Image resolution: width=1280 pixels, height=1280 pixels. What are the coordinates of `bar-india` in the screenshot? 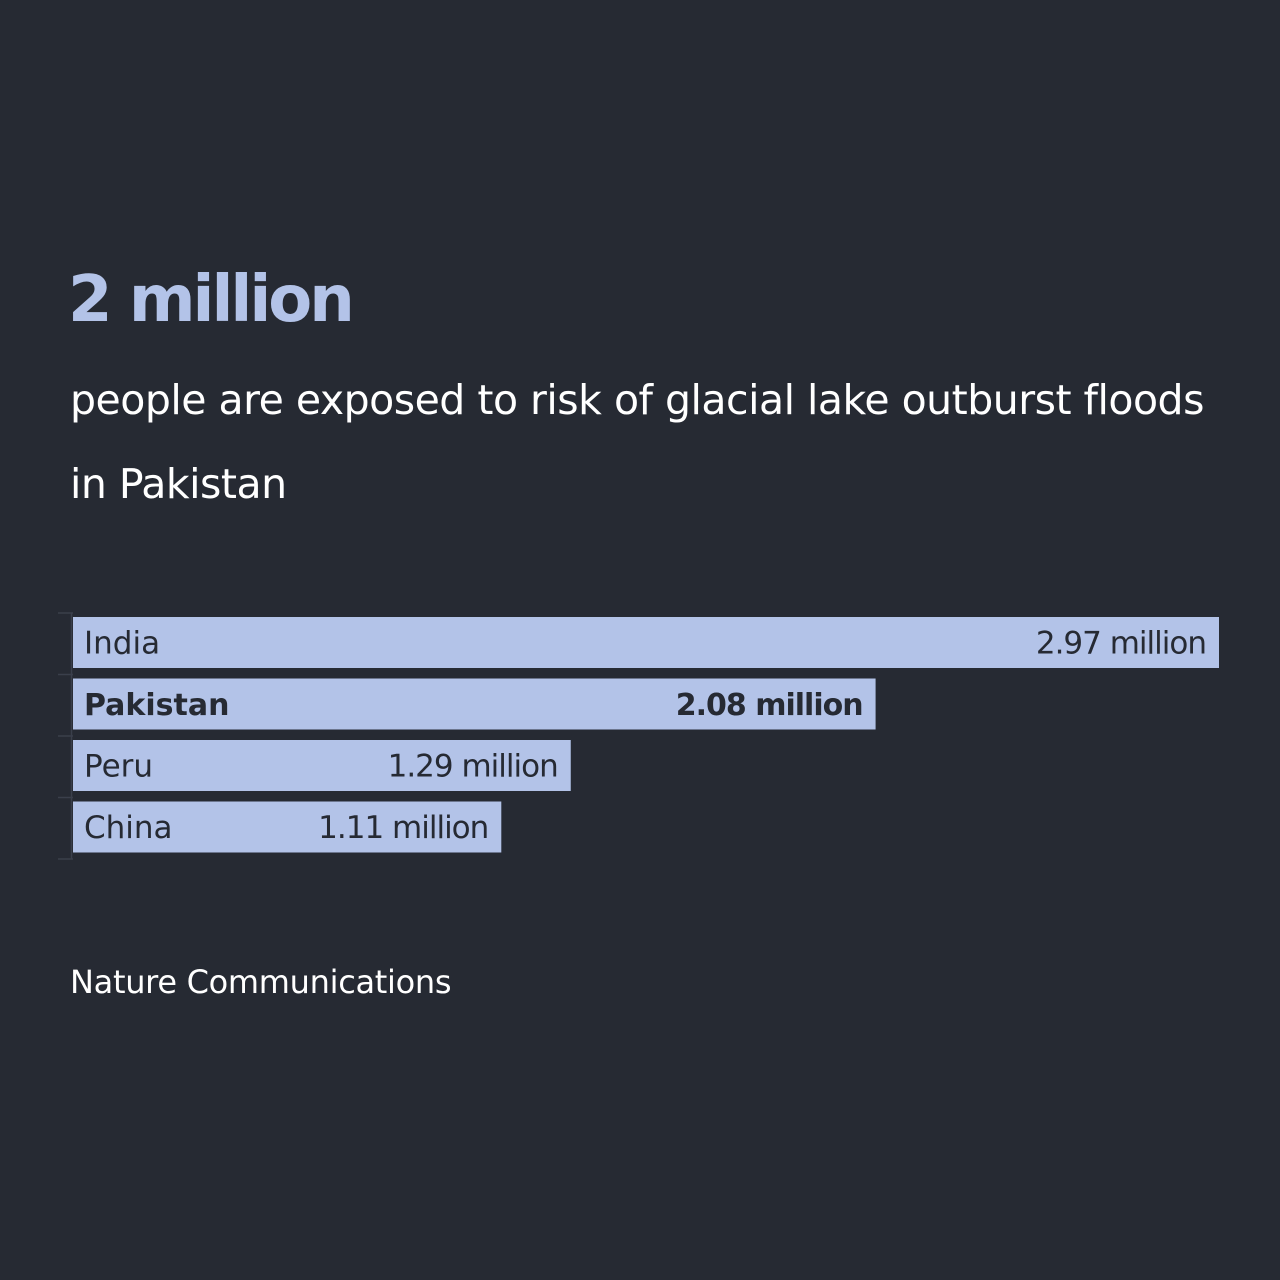 It's located at (646, 642).